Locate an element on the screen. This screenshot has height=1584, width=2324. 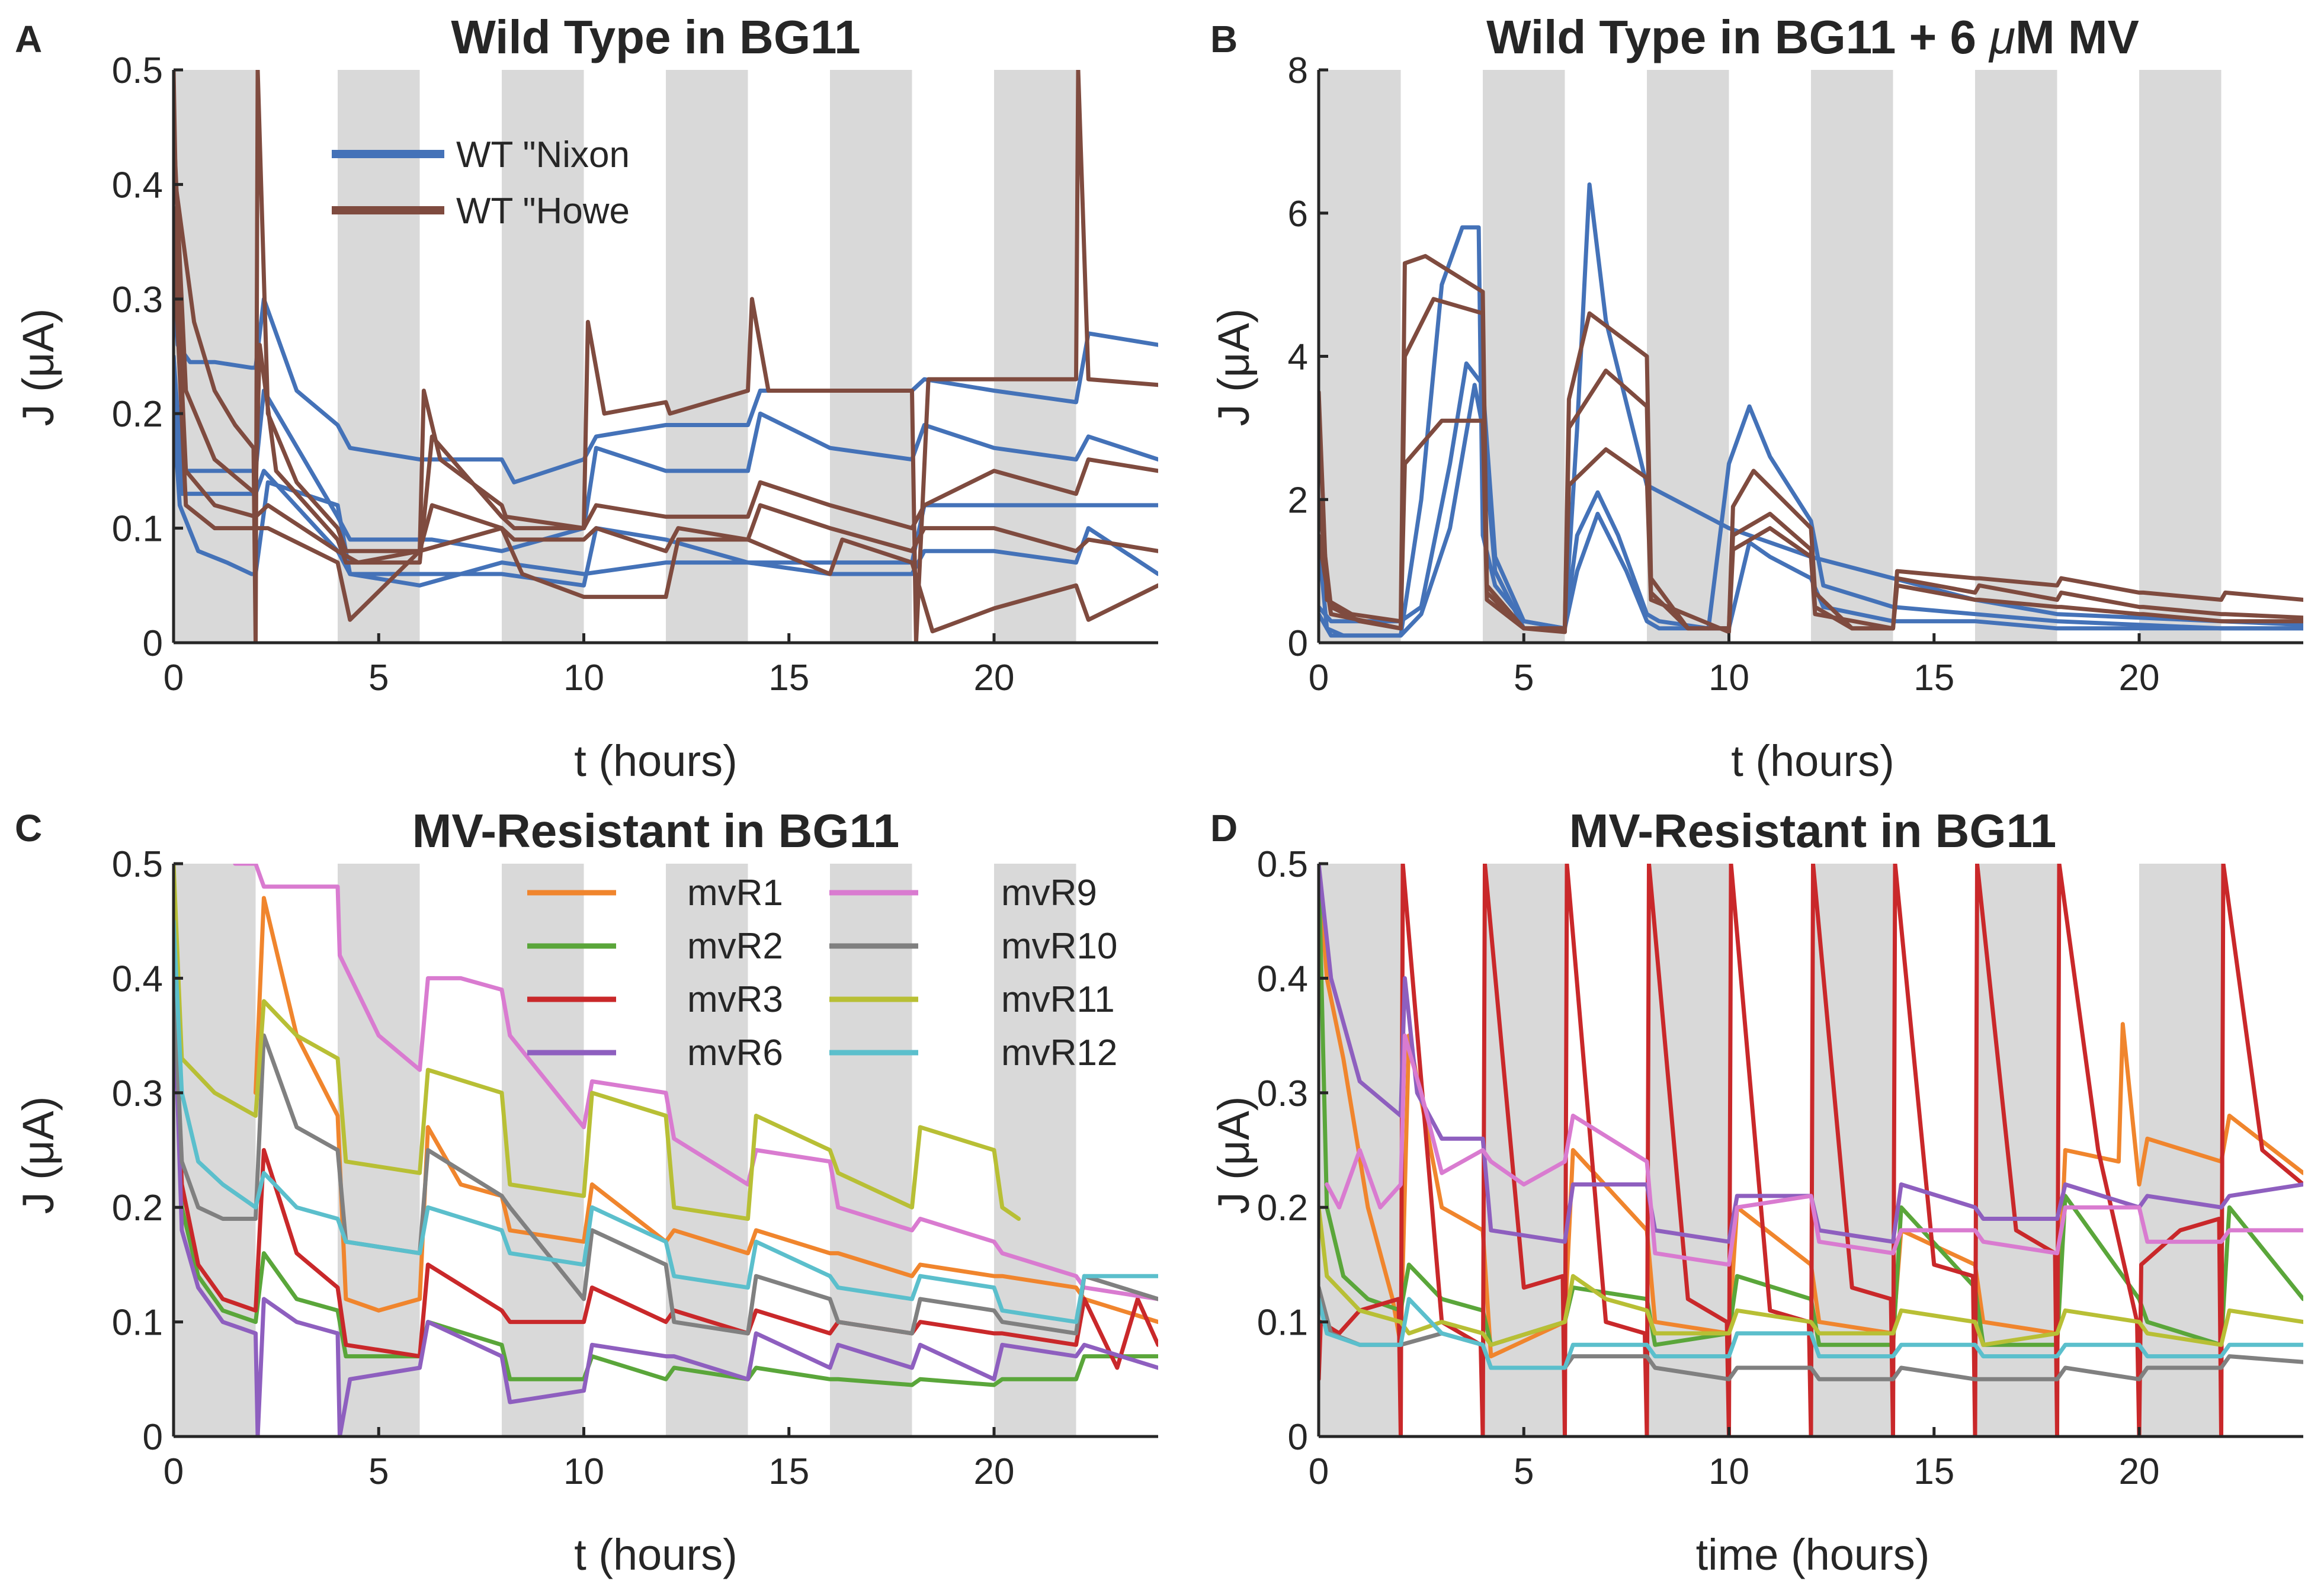
panel-c-x-tick-label-5: 5 is located at coordinates (378, 1471).